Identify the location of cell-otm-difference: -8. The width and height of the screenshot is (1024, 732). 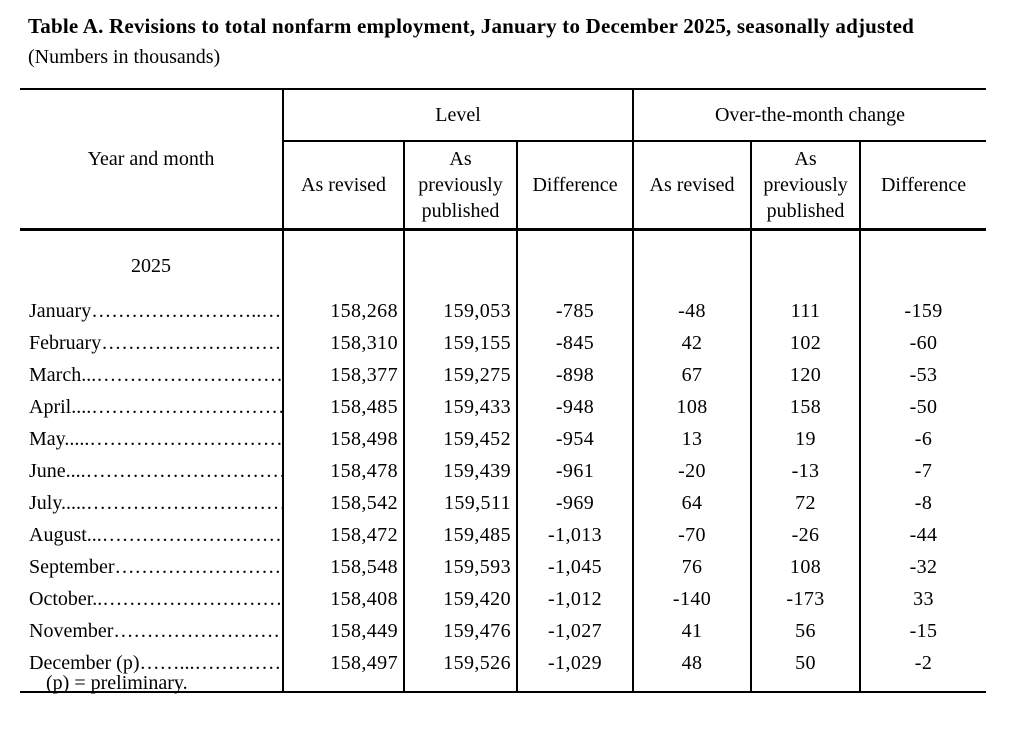
(923, 503).